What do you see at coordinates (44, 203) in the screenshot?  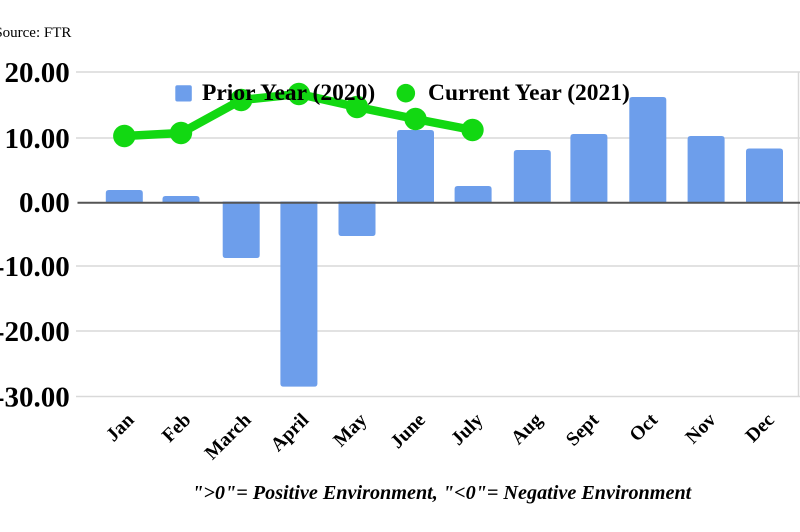 I see `svg-text: 0.00` at bounding box center [44, 203].